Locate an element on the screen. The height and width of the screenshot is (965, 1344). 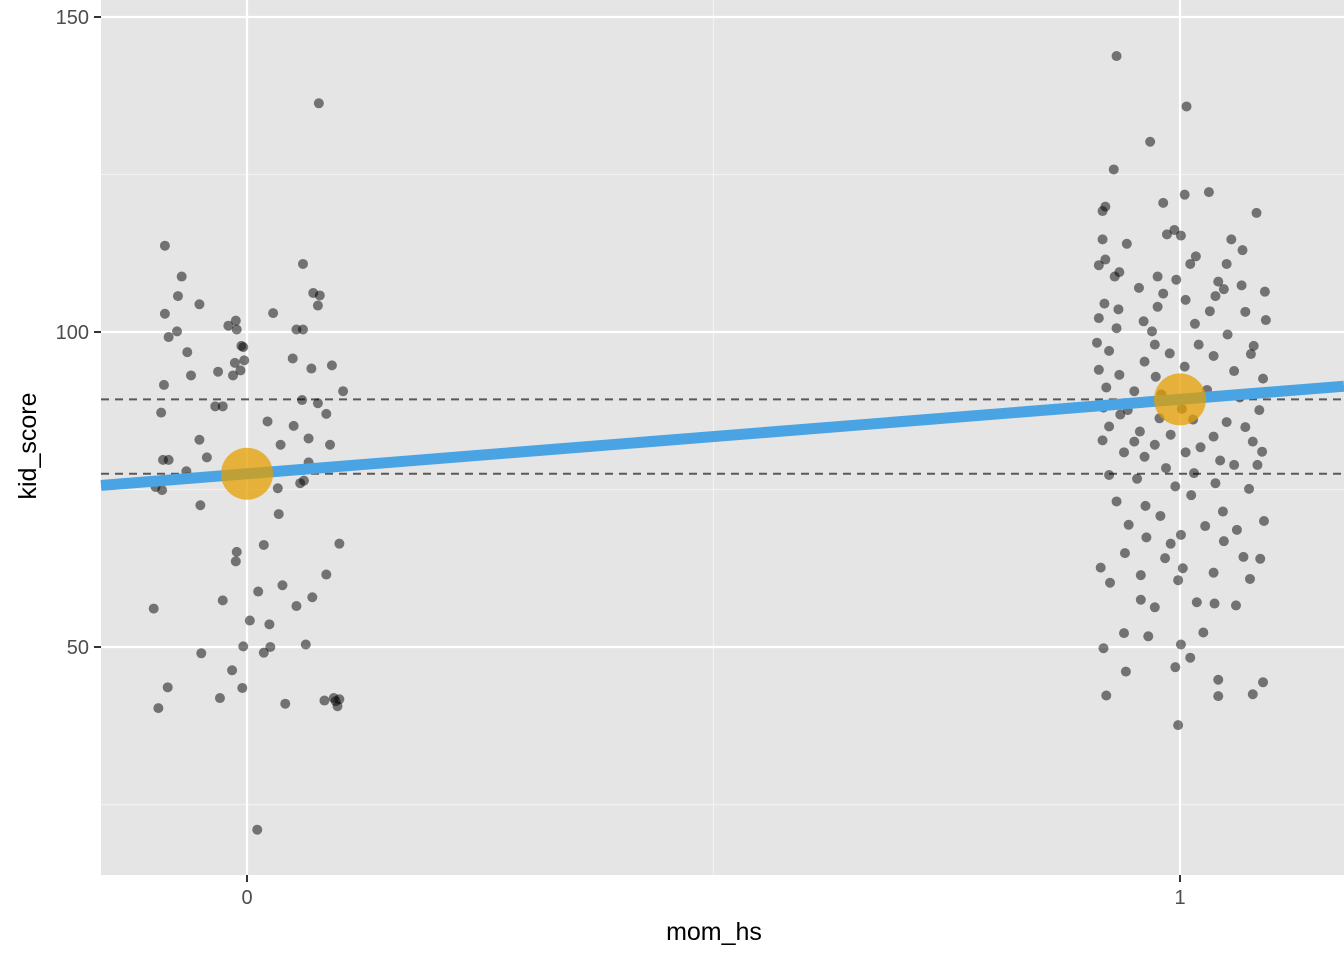
group-means is located at coordinates (713, 436).